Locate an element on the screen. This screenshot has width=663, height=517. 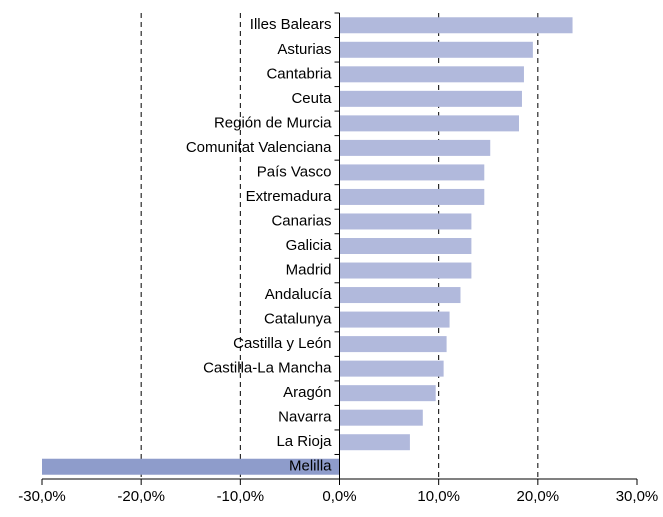
y-tick-label: Illes Balears is located at coordinates (291, 24).